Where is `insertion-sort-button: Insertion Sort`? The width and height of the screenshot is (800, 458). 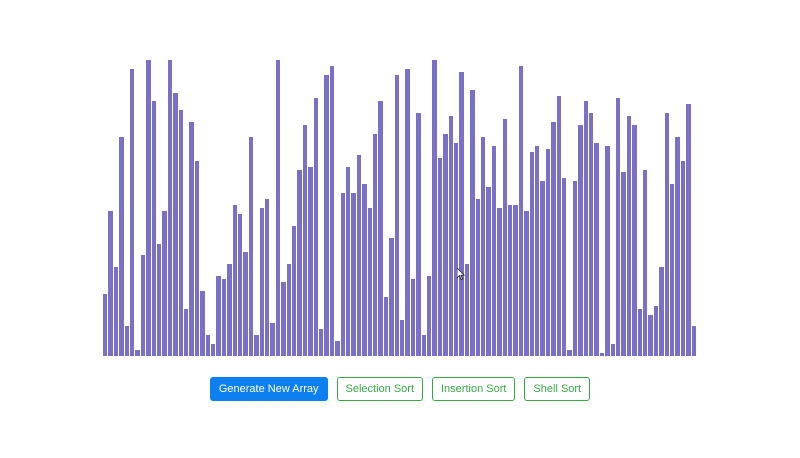 insertion-sort-button: Insertion Sort is located at coordinates (474, 389).